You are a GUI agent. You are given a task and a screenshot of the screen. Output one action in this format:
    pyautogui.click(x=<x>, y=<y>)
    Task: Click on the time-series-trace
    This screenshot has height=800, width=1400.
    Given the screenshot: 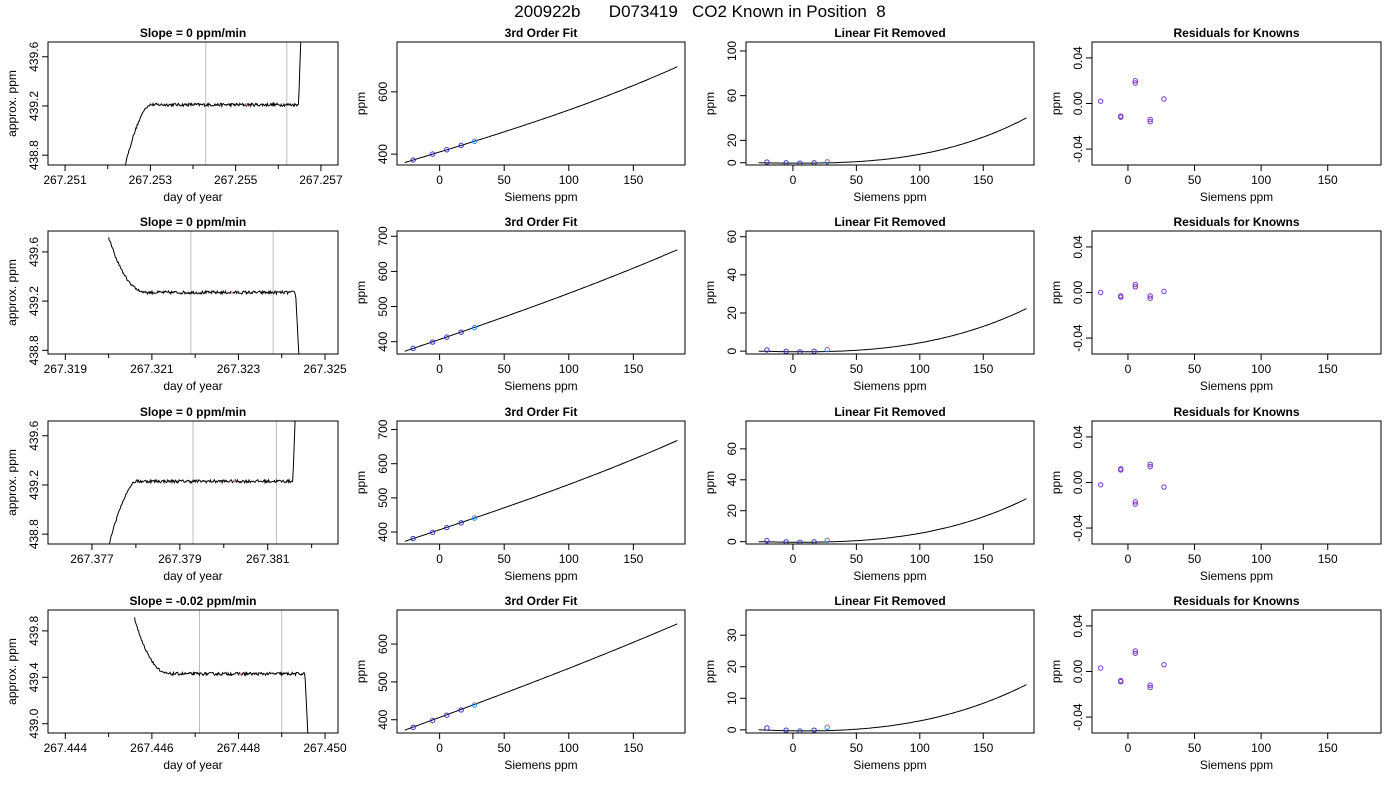 What is the action you would take?
    pyautogui.click(x=204, y=295)
    